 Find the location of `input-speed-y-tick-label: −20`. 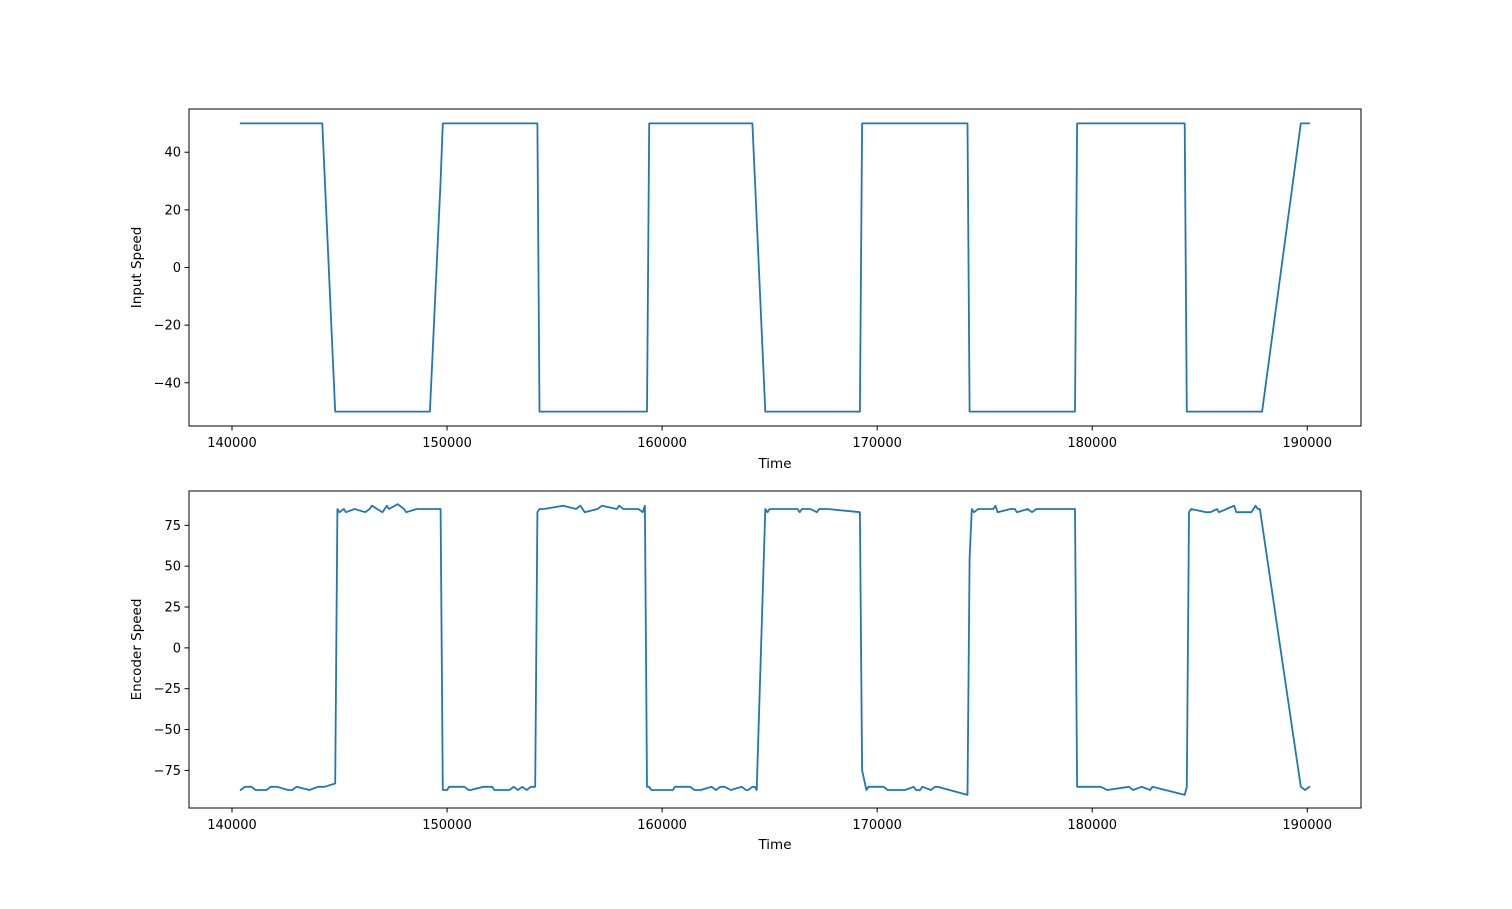

input-speed-y-tick-label: −20 is located at coordinates (167, 326).